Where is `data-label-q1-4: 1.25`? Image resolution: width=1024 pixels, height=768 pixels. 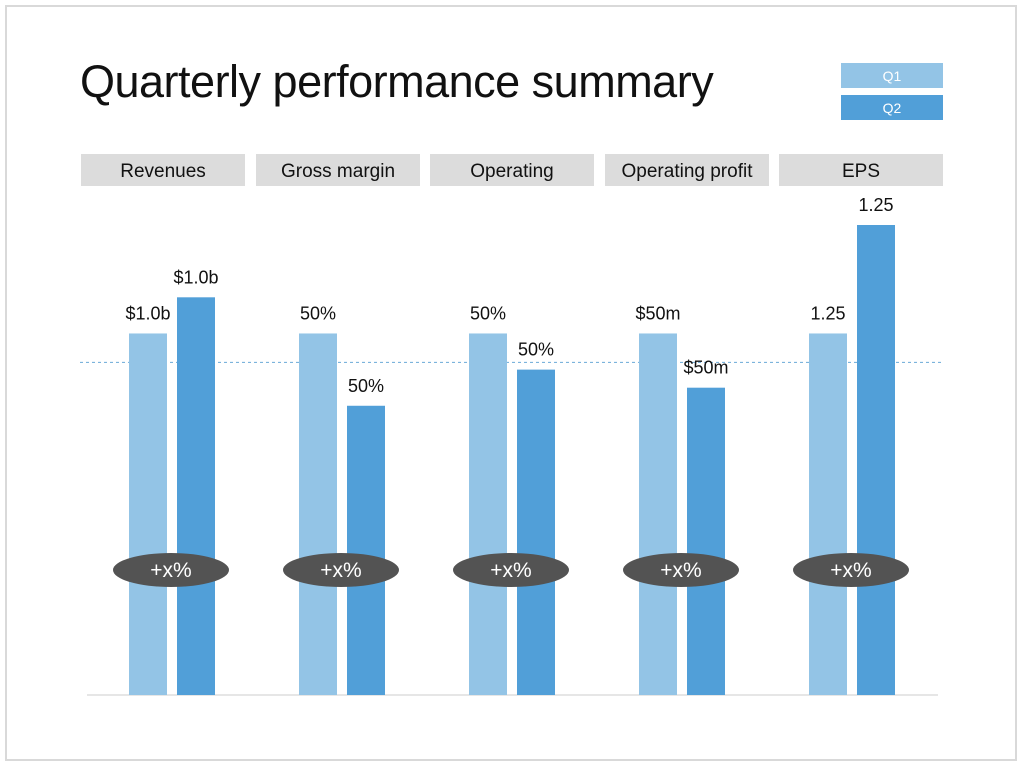
data-label-q1-4: 1.25 is located at coordinates (827, 313).